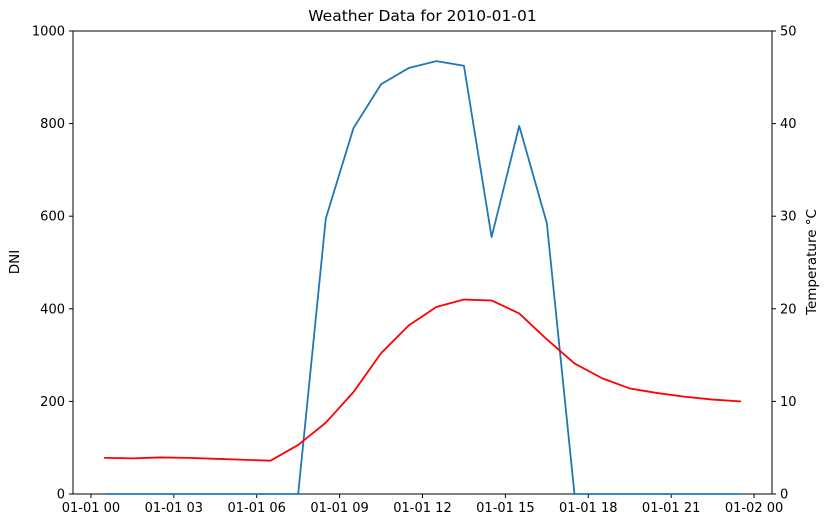 This screenshot has height=528, width=831. I want to click on x-tick-label: 01-01 21, so click(671, 508).